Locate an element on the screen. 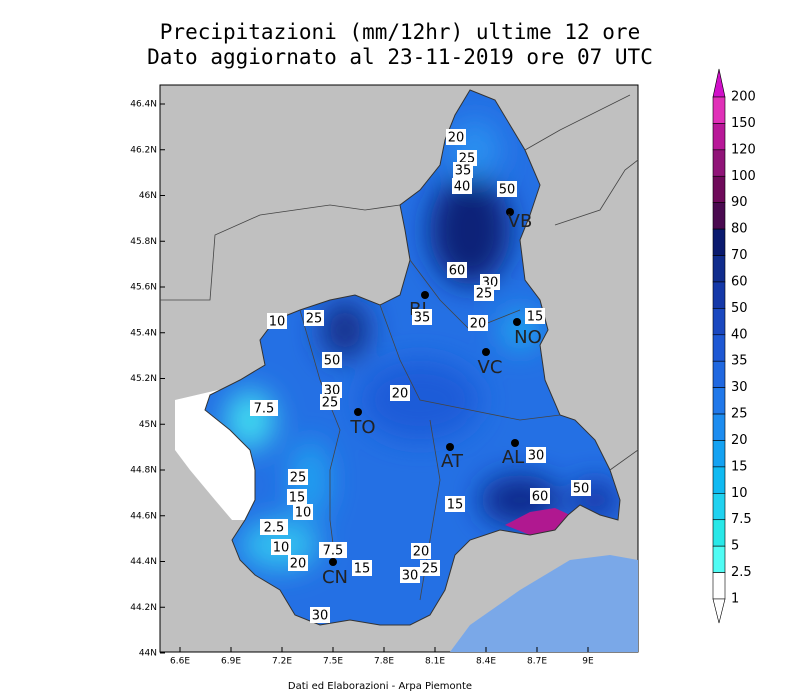 The image size is (800, 693). lon-label: 8.1E is located at coordinates (435, 662).